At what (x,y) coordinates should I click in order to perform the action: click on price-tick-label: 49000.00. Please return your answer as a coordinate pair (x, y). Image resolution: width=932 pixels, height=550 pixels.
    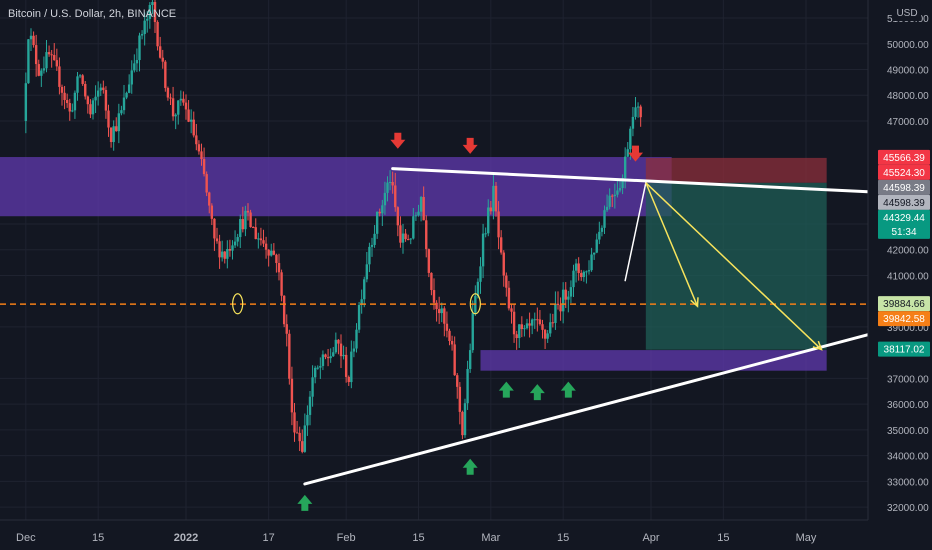
    Looking at the image, I should click on (908, 71).